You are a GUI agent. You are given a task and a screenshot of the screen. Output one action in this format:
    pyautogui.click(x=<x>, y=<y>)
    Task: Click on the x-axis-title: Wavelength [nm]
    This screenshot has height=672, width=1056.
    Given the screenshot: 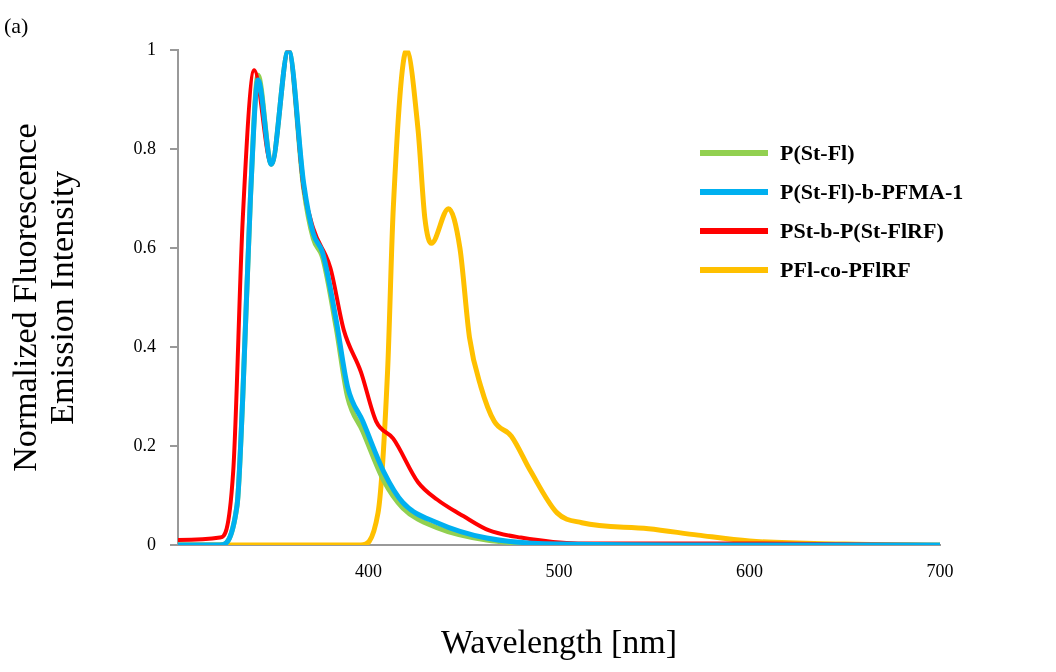 What is the action you would take?
    pyautogui.click(x=559, y=641)
    